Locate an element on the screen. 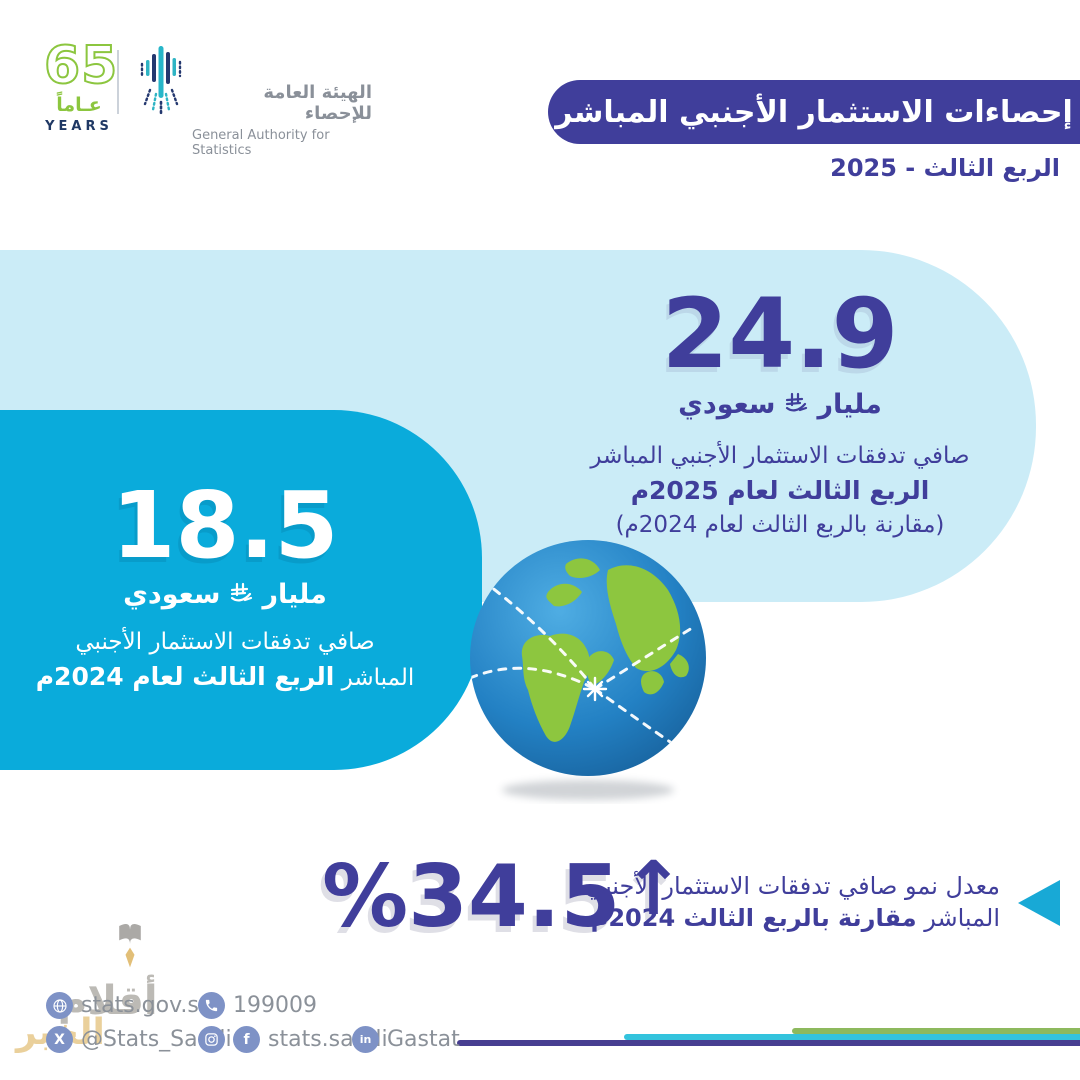 This screenshot has height=1080, width=1080. continent-europe is located at coordinates (564, 595).